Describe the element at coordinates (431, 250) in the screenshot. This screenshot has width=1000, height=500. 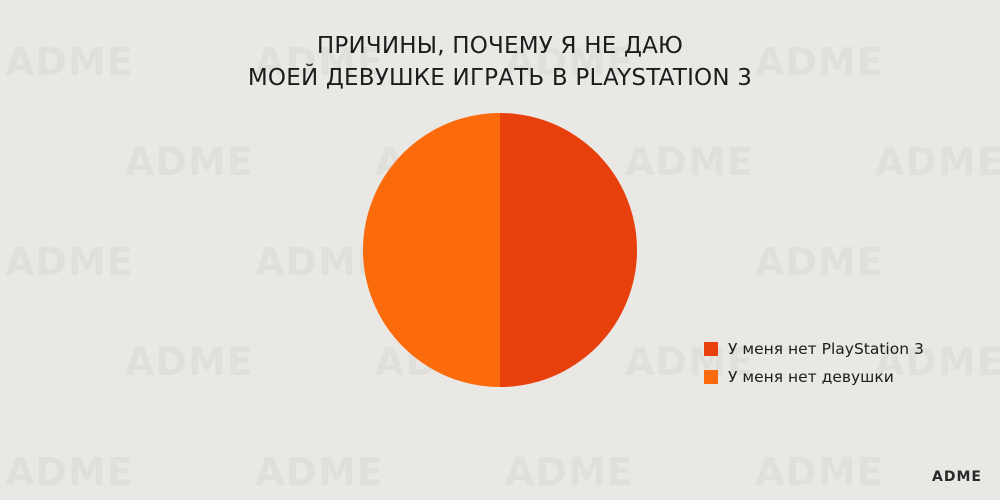
I see `pie-slice-no-girlfriend` at that location.